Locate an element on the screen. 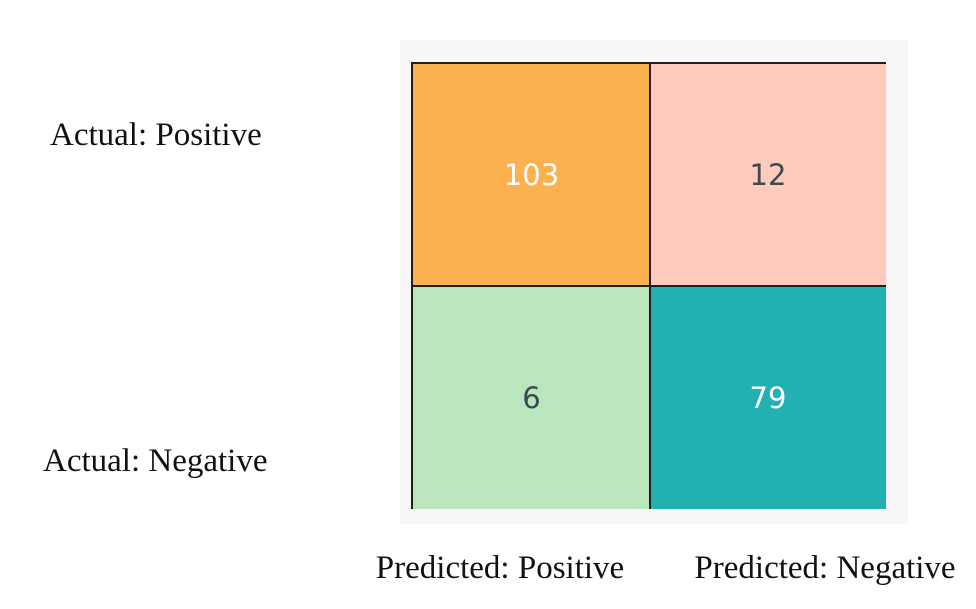  cell-actual-negative-predicted-negative: 79 is located at coordinates (768, 397).